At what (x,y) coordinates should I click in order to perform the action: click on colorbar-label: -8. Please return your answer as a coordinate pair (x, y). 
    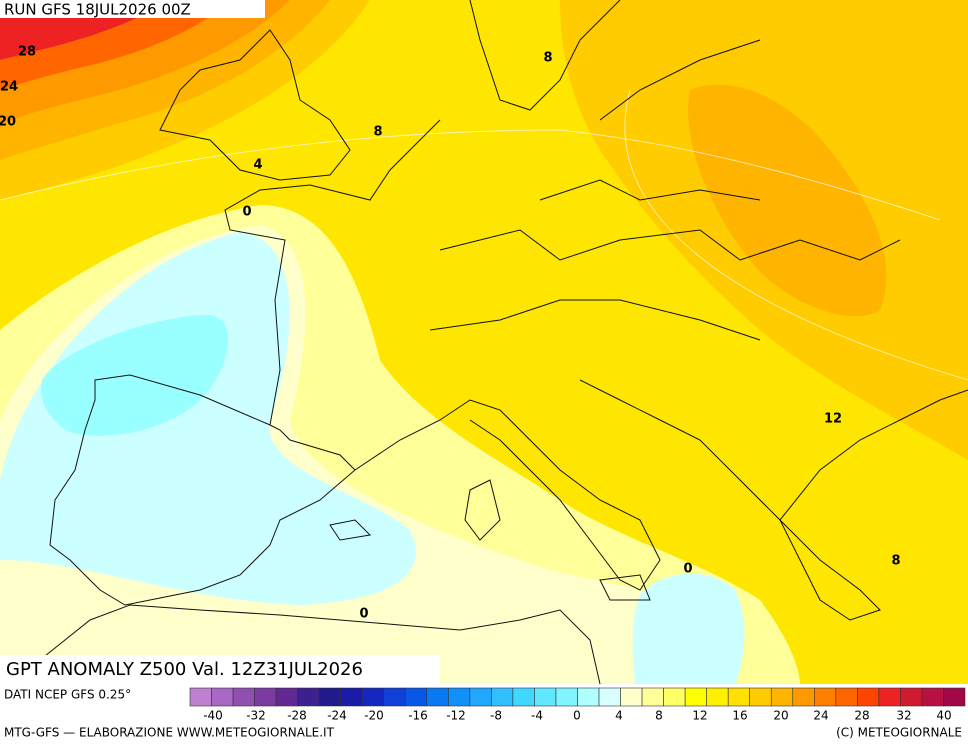
    Looking at the image, I should click on (496, 716).